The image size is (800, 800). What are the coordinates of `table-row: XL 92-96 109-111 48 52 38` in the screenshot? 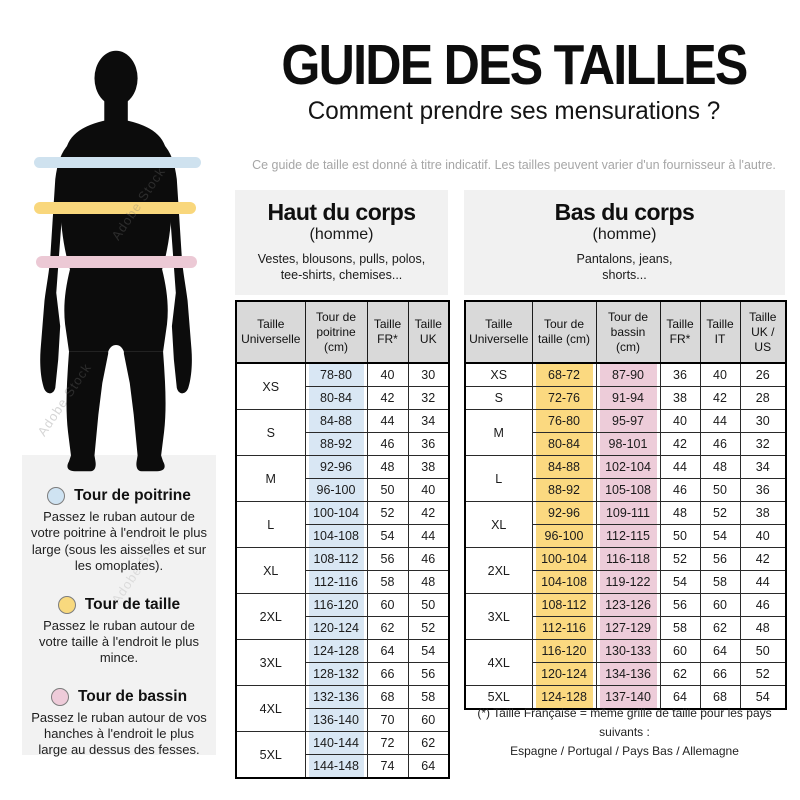 It's located at (625, 524).